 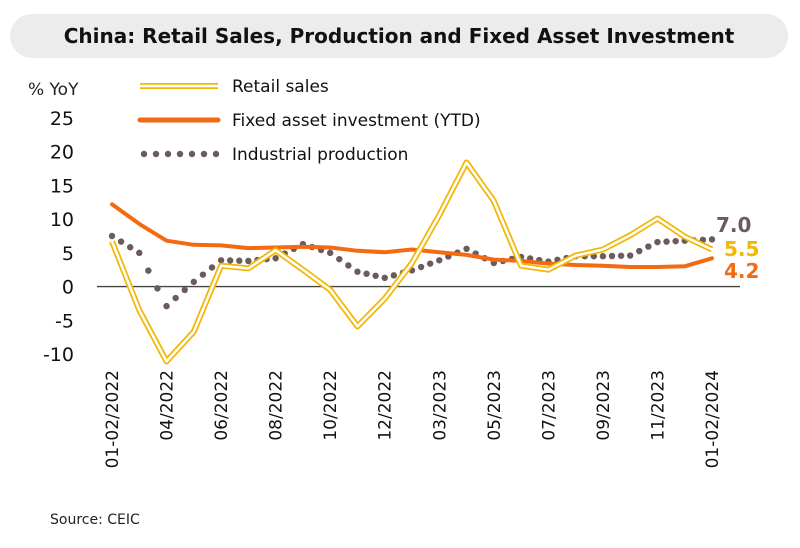 I want to click on x-tick-label: 03/2023, so click(x=440, y=405).